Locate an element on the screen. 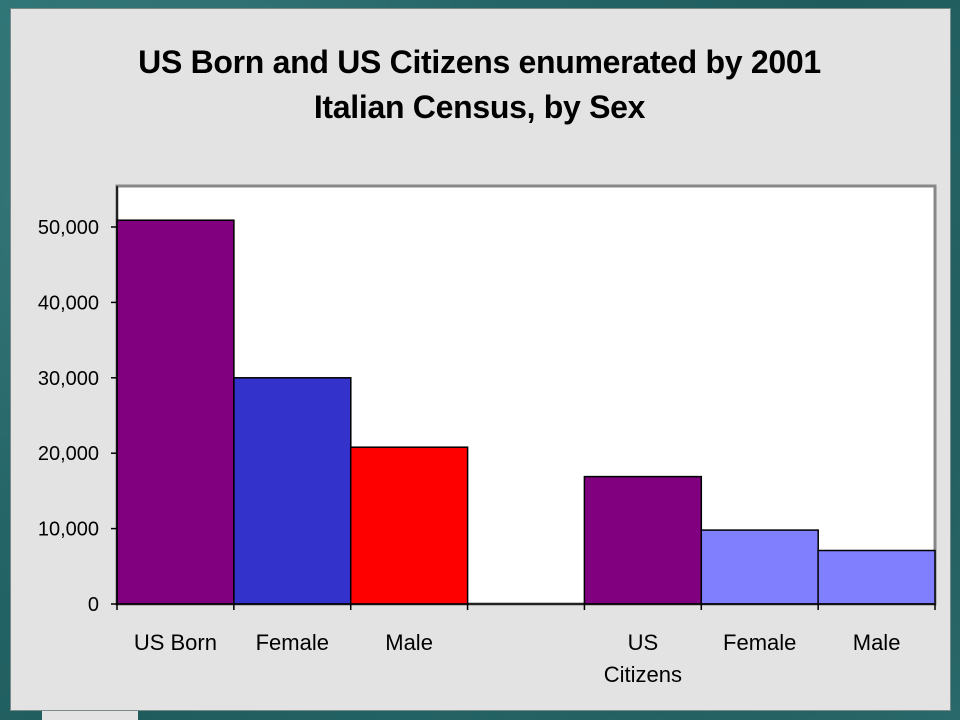 This screenshot has width=960, height=720. y-tick-label-3: 30,000 is located at coordinates (68, 379).